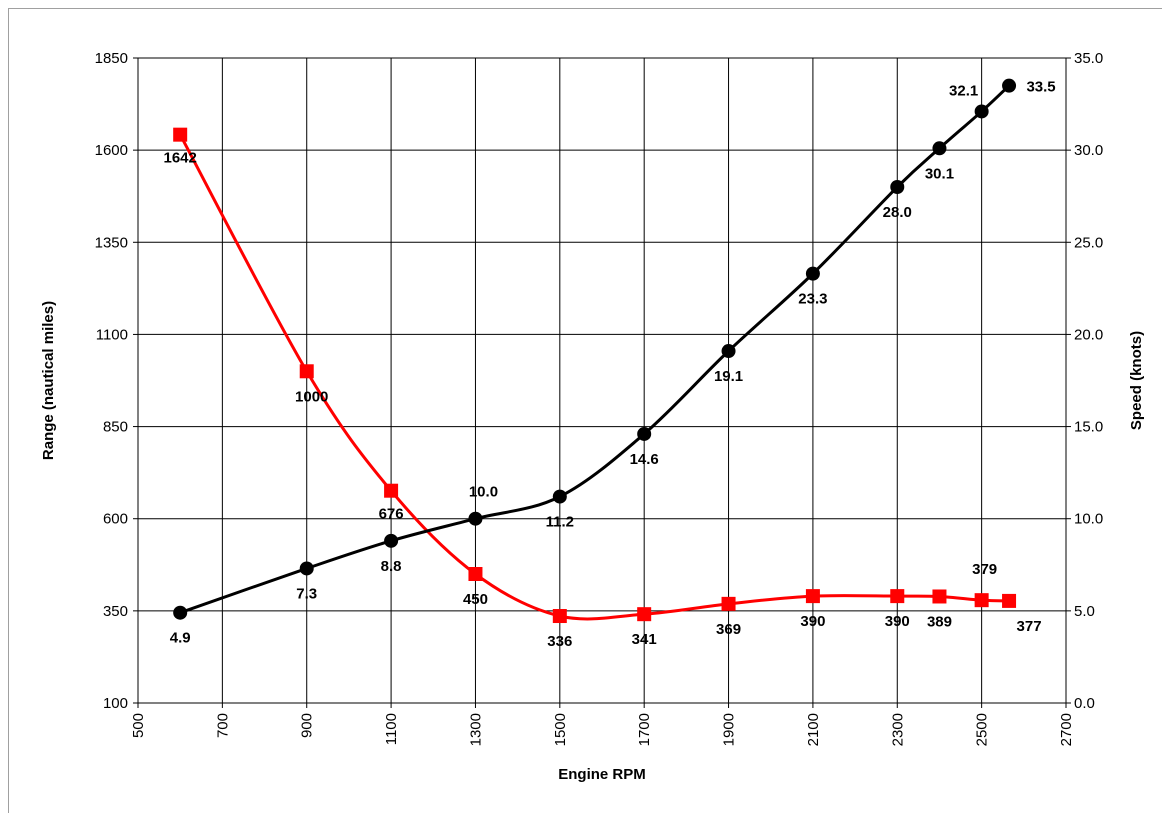 The width and height of the screenshot is (1164, 814). Describe the element at coordinates (984, 569) in the screenshot. I see `range-data-label: 379` at that location.